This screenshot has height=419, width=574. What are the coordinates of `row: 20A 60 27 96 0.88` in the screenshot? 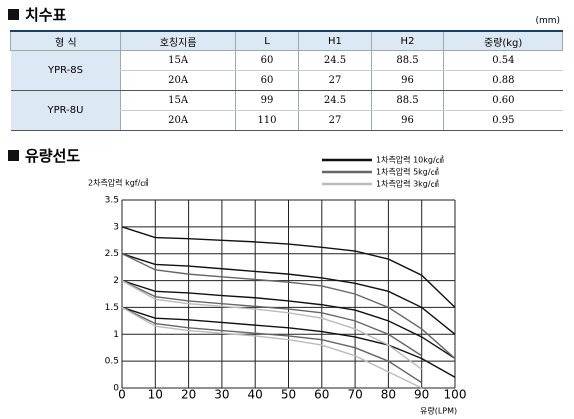 It's located at (287, 80).